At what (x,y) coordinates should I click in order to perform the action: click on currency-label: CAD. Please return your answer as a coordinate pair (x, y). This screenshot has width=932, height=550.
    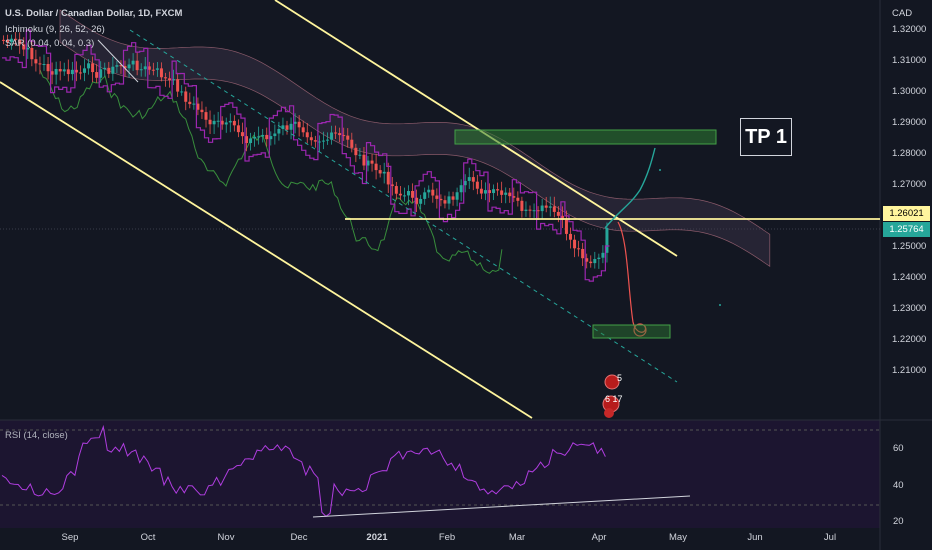
    Looking at the image, I should click on (902, 13).